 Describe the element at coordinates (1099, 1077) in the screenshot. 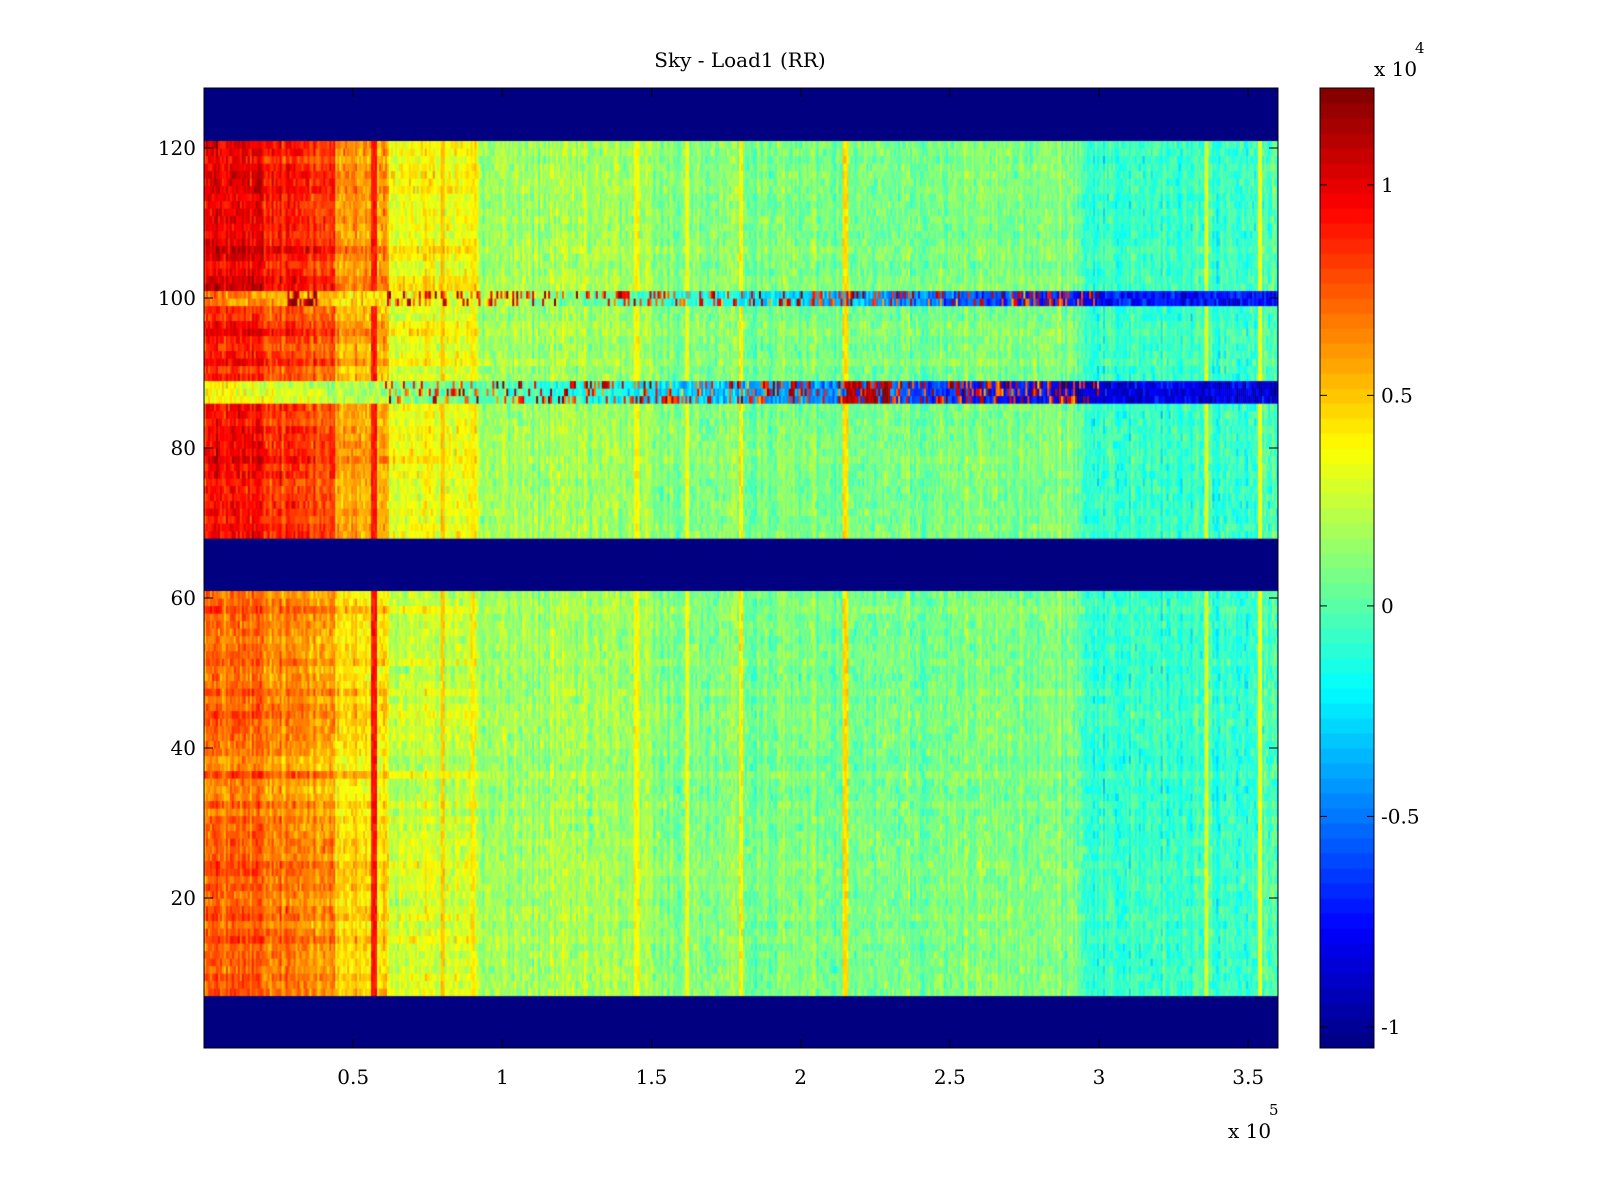

I see `x-tick-label: 3` at that location.